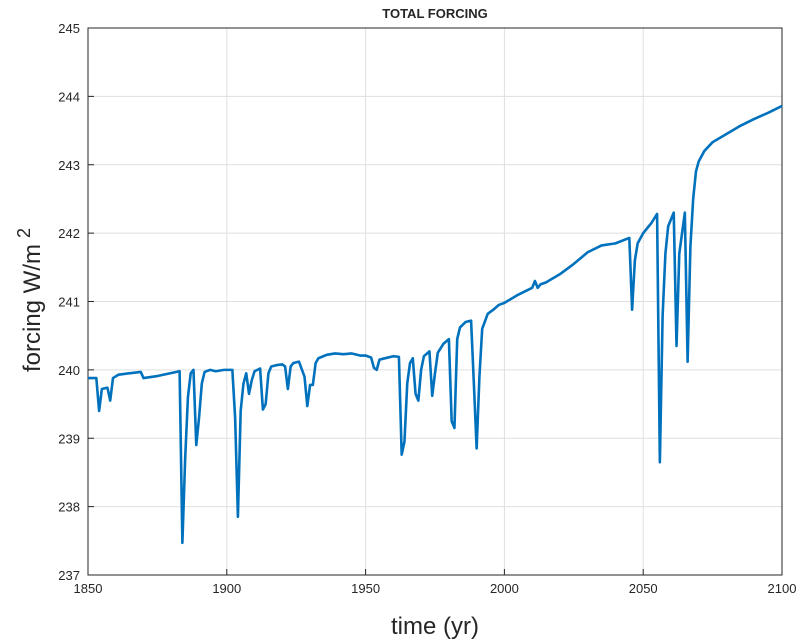 This screenshot has height=641, width=801. What do you see at coordinates (69, 28) in the screenshot?
I see `y-tick-label: 245` at bounding box center [69, 28].